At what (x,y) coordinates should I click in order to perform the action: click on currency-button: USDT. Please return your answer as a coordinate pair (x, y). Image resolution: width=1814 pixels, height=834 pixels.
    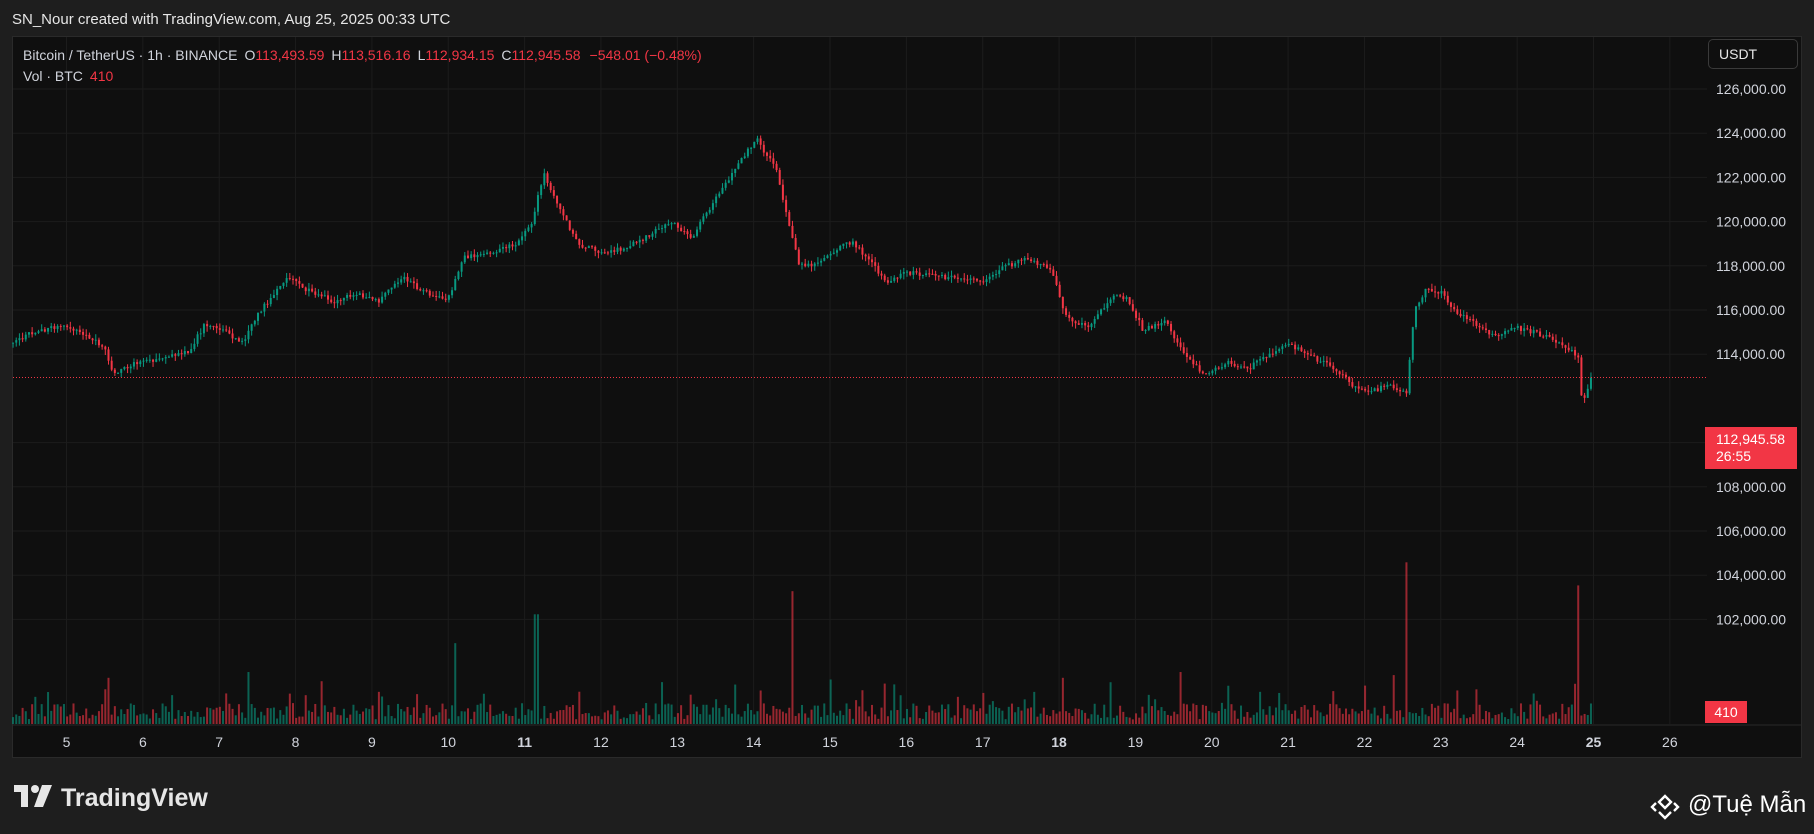
    Looking at the image, I should click on (1753, 54).